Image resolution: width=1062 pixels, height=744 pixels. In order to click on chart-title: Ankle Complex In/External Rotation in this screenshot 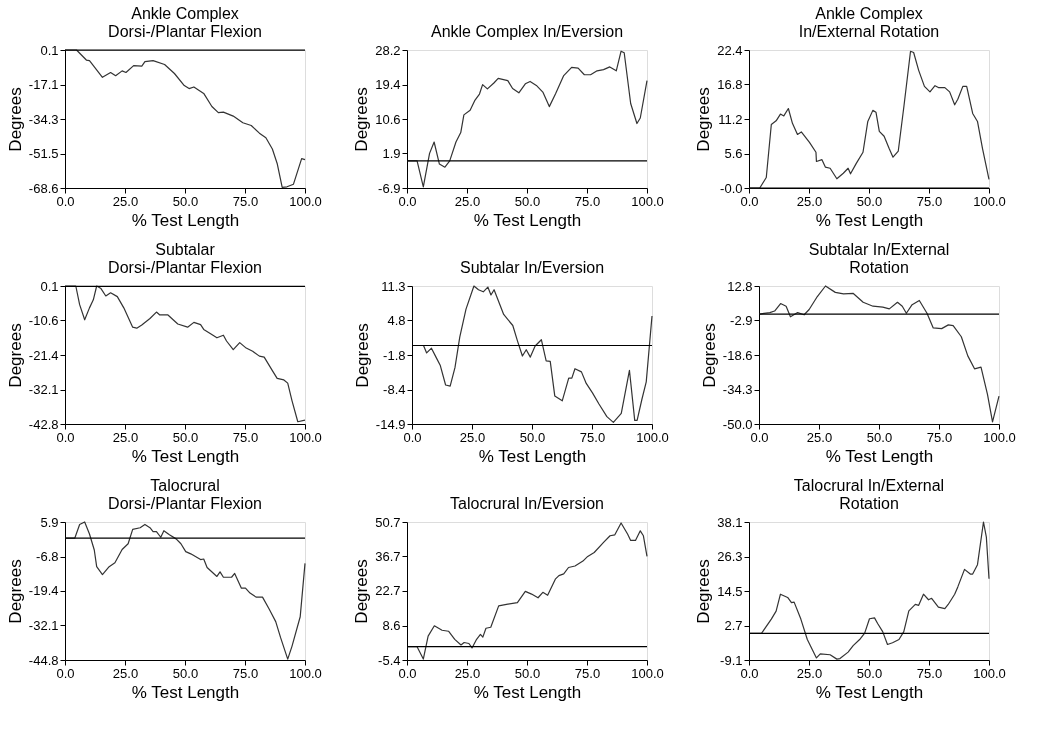, I will do `click(869, 22)`.